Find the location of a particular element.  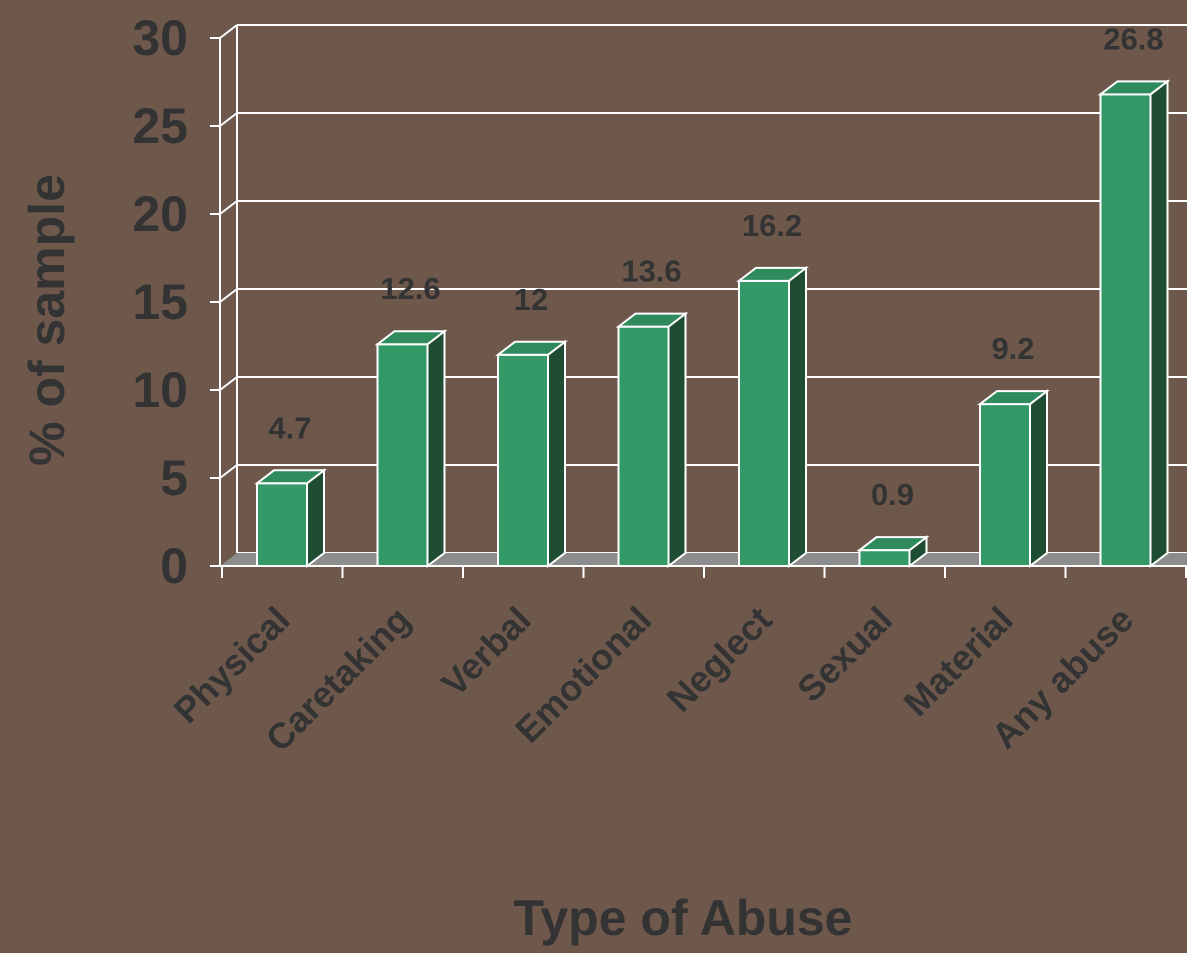

y-tick-label: 5 is located at coordinates (174, 478).